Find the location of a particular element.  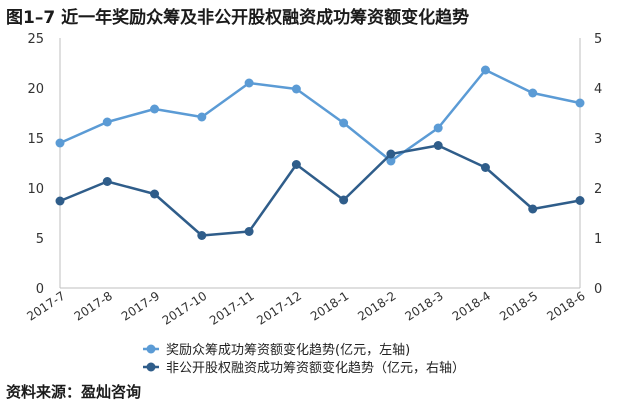

x-tick-label: 2017-11 is located at coordinates (232, 308).